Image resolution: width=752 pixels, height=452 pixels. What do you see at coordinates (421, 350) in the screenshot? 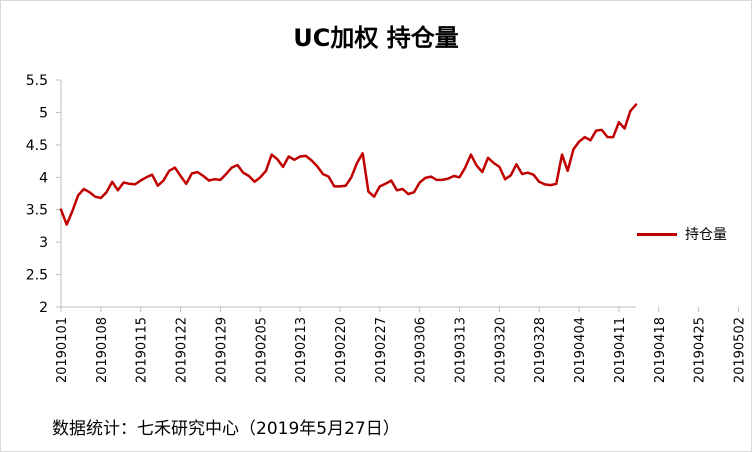
I see `x-tick-label: 20190306` at bounding box center [421, 350].